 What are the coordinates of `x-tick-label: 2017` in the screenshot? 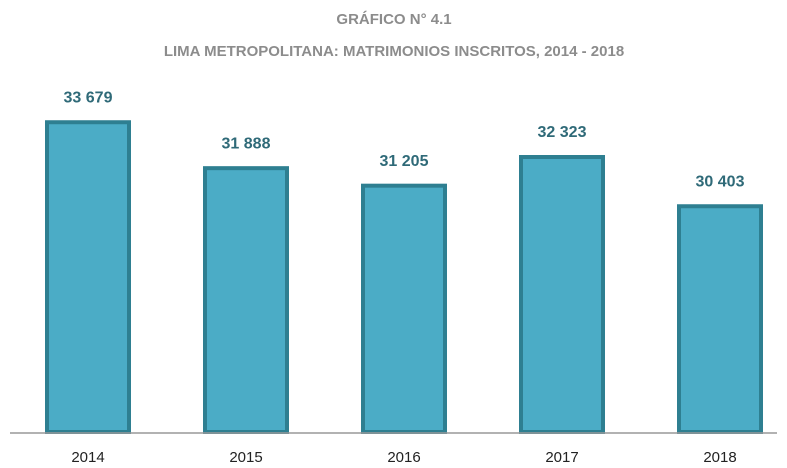 It's located at (561, 457).